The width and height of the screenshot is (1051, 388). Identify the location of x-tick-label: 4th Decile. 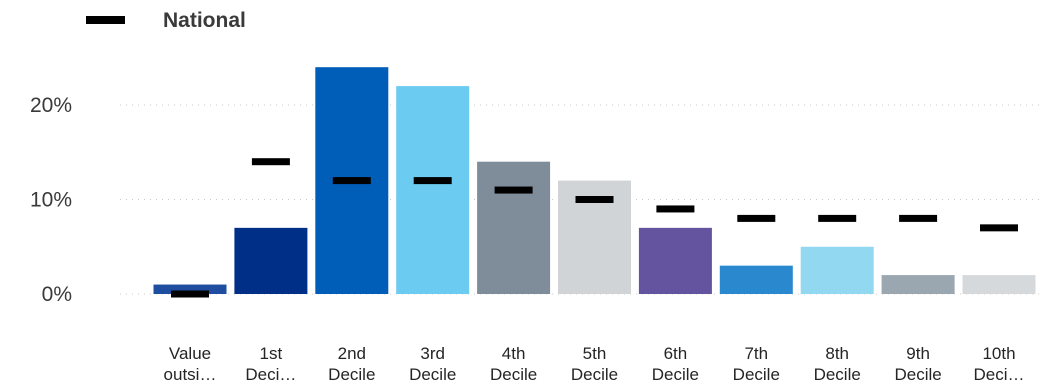
(513, 364).